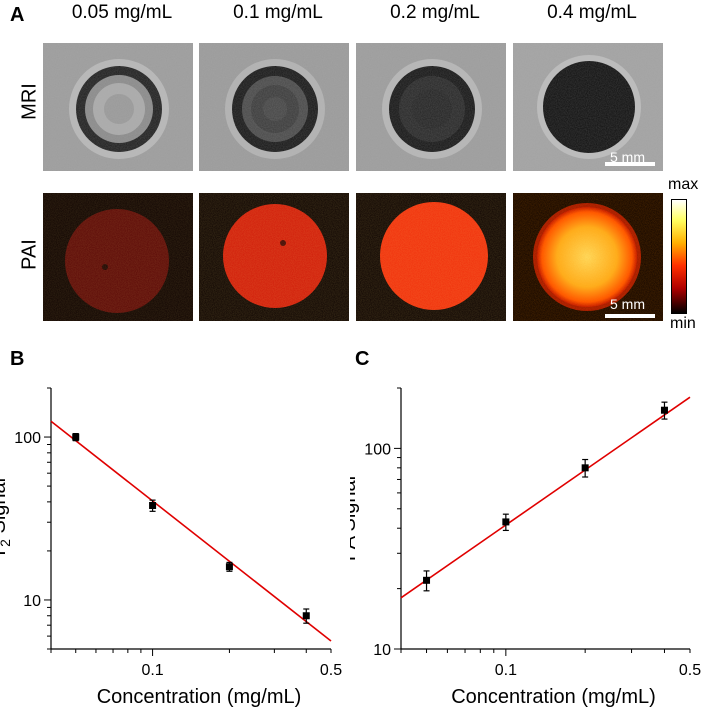  I want to click on scale-bar-pai, so click(630, 316).